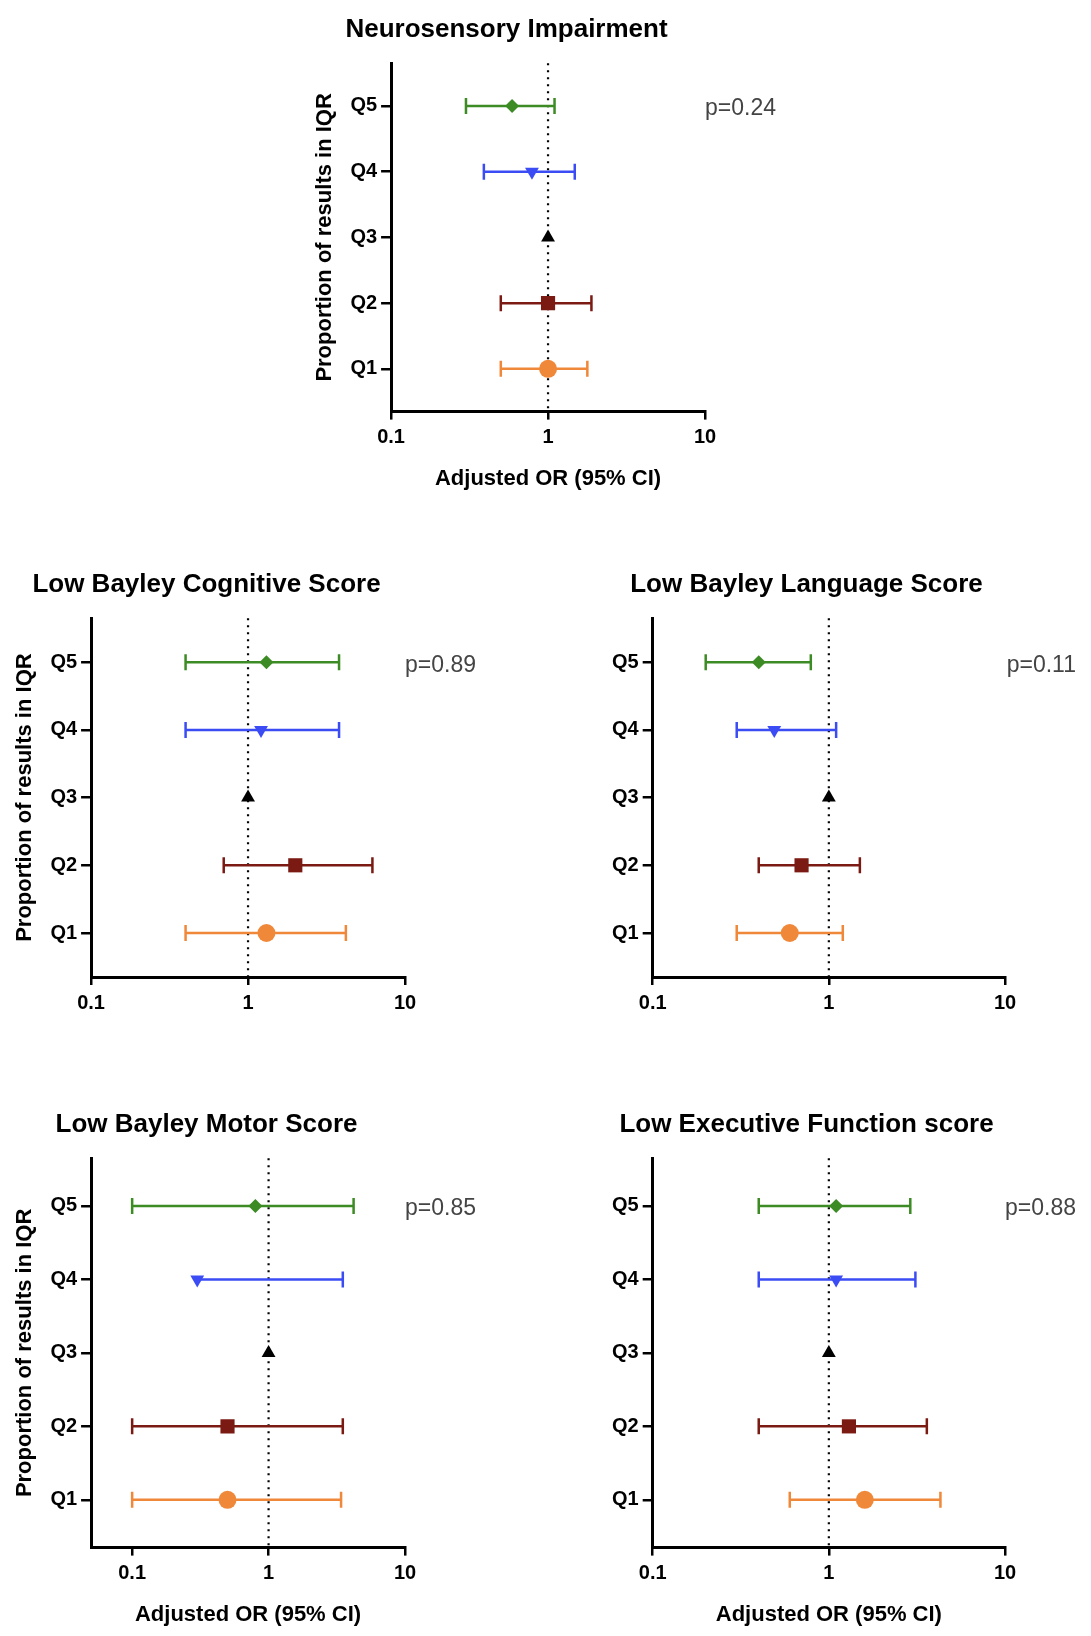 The image size is (1091, 1636). I want to click on chart-title: Low Bayley Cognitive Score, so click(206, 582).